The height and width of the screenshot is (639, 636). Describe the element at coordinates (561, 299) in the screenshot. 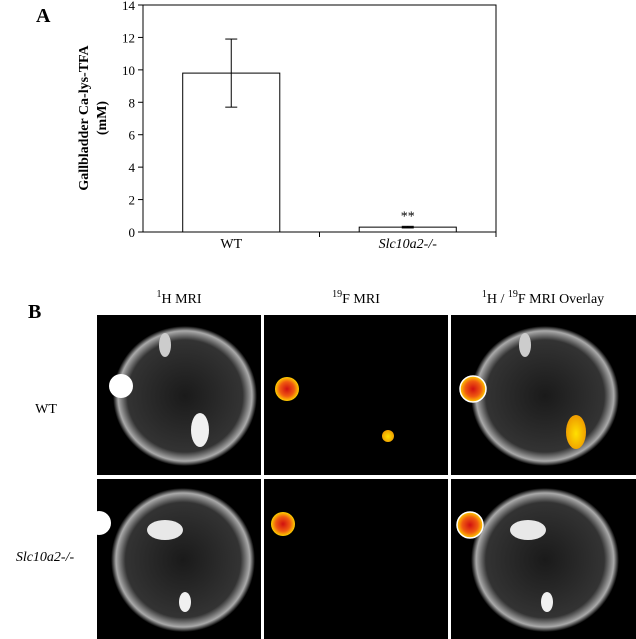

I see `header-text: F MRI Overlay` at that location.